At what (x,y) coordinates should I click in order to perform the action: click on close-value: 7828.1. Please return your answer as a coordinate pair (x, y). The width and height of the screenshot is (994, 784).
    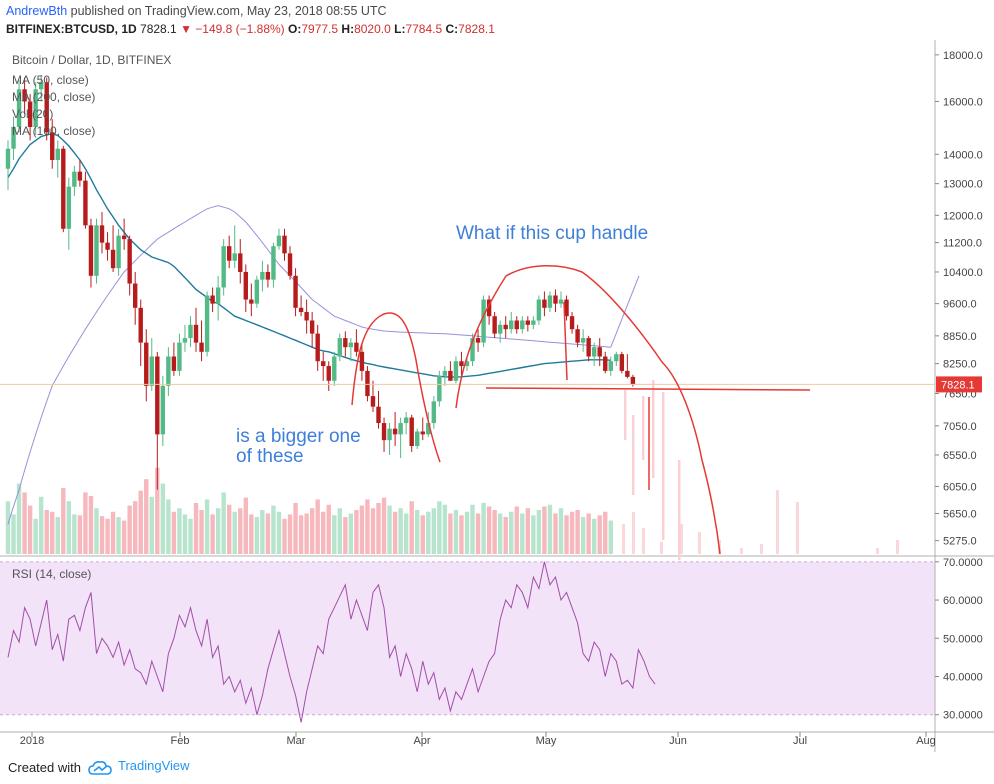
    Looking at the image, I should click on (476, 29).